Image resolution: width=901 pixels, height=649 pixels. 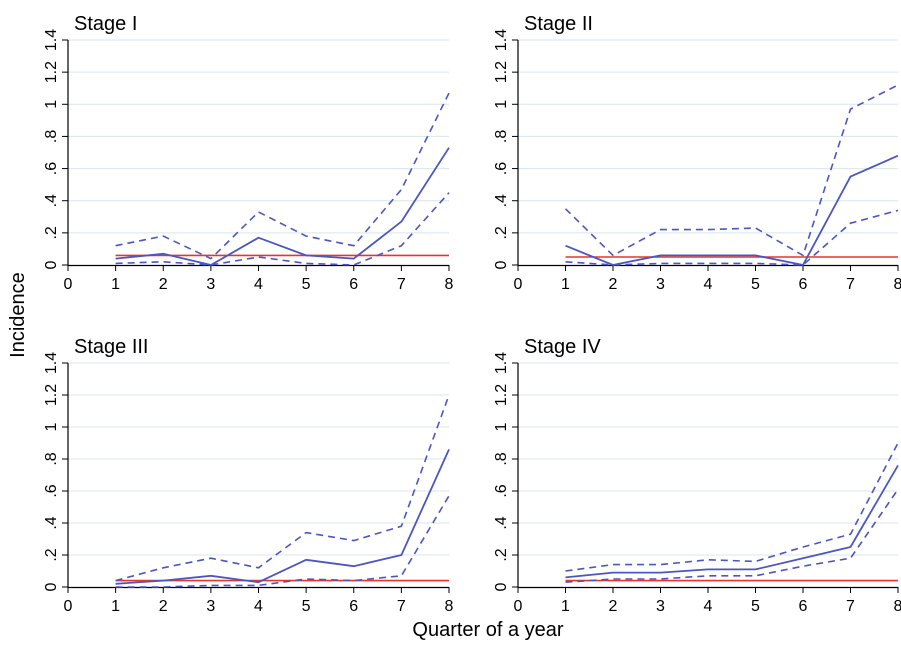 I want to click on panel-title: Stage II, so click(x=558, y=24).